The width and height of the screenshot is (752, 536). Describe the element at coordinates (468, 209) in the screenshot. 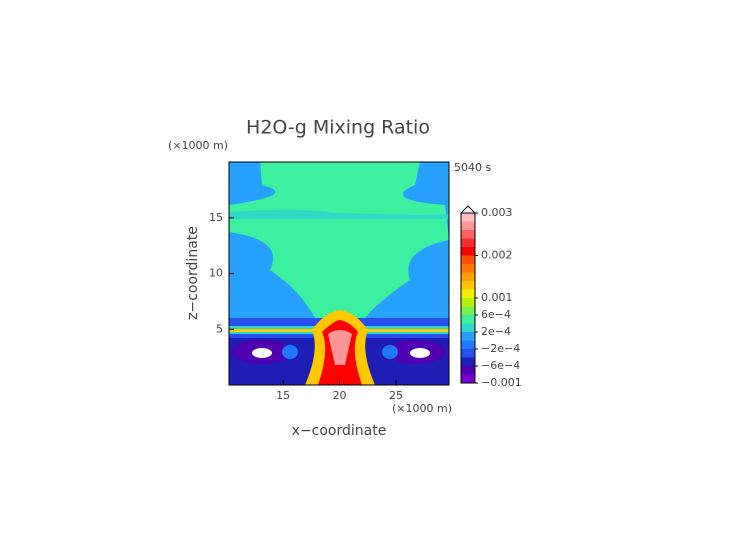

I see `colorbar-extension` at that location.